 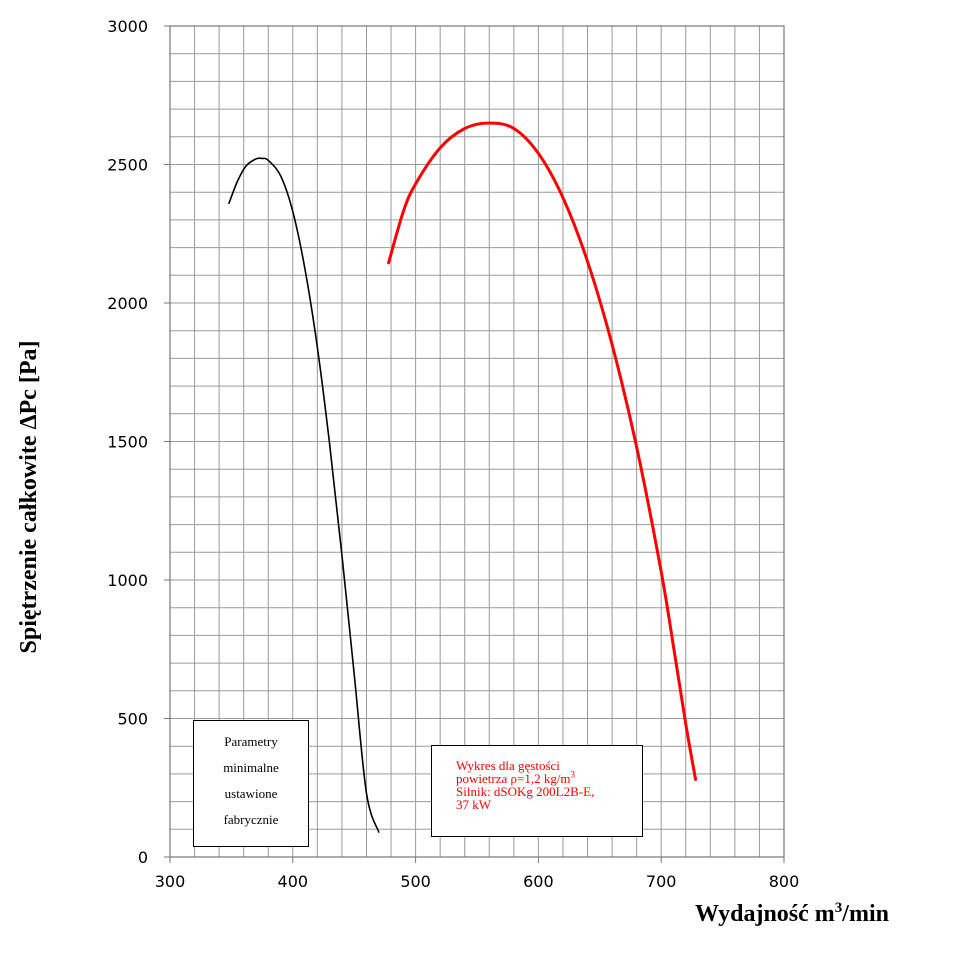 What do you see at coordinates (516, 777) in the screenshot?
I see `info-line: powietrza ρ=1,2 kg/m3` at bounding box center [516, 777].